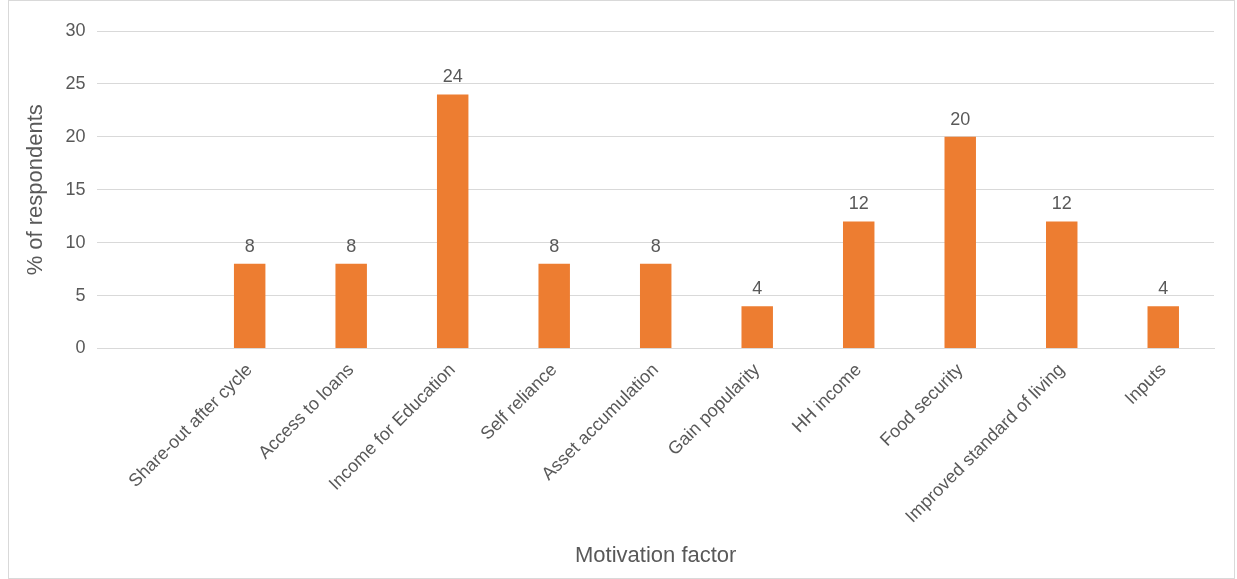  What do you see at coordinates (75, 82) in the screenshot?
I see `y-tick-label: 25` at bounding box center [75, 82].